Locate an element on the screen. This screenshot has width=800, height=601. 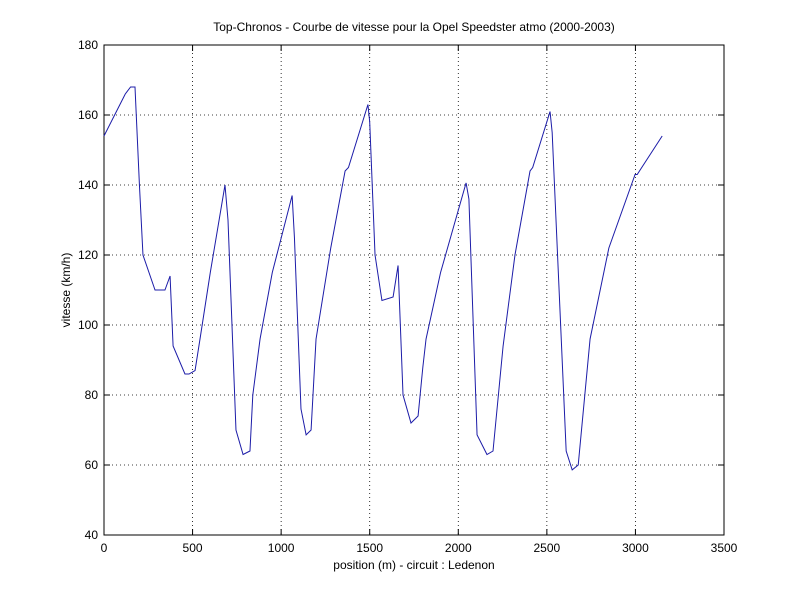
y-tick-label: 180 is located at coordinates (88, 45).